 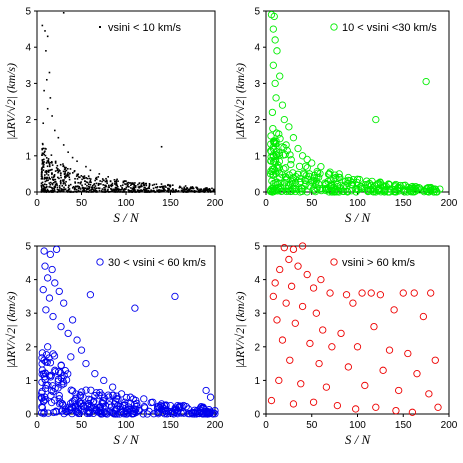 What do you see at coordinates (28, 120) in the screenshot?
I see `y-tick-label: 2` at bounding box center [28, 120].